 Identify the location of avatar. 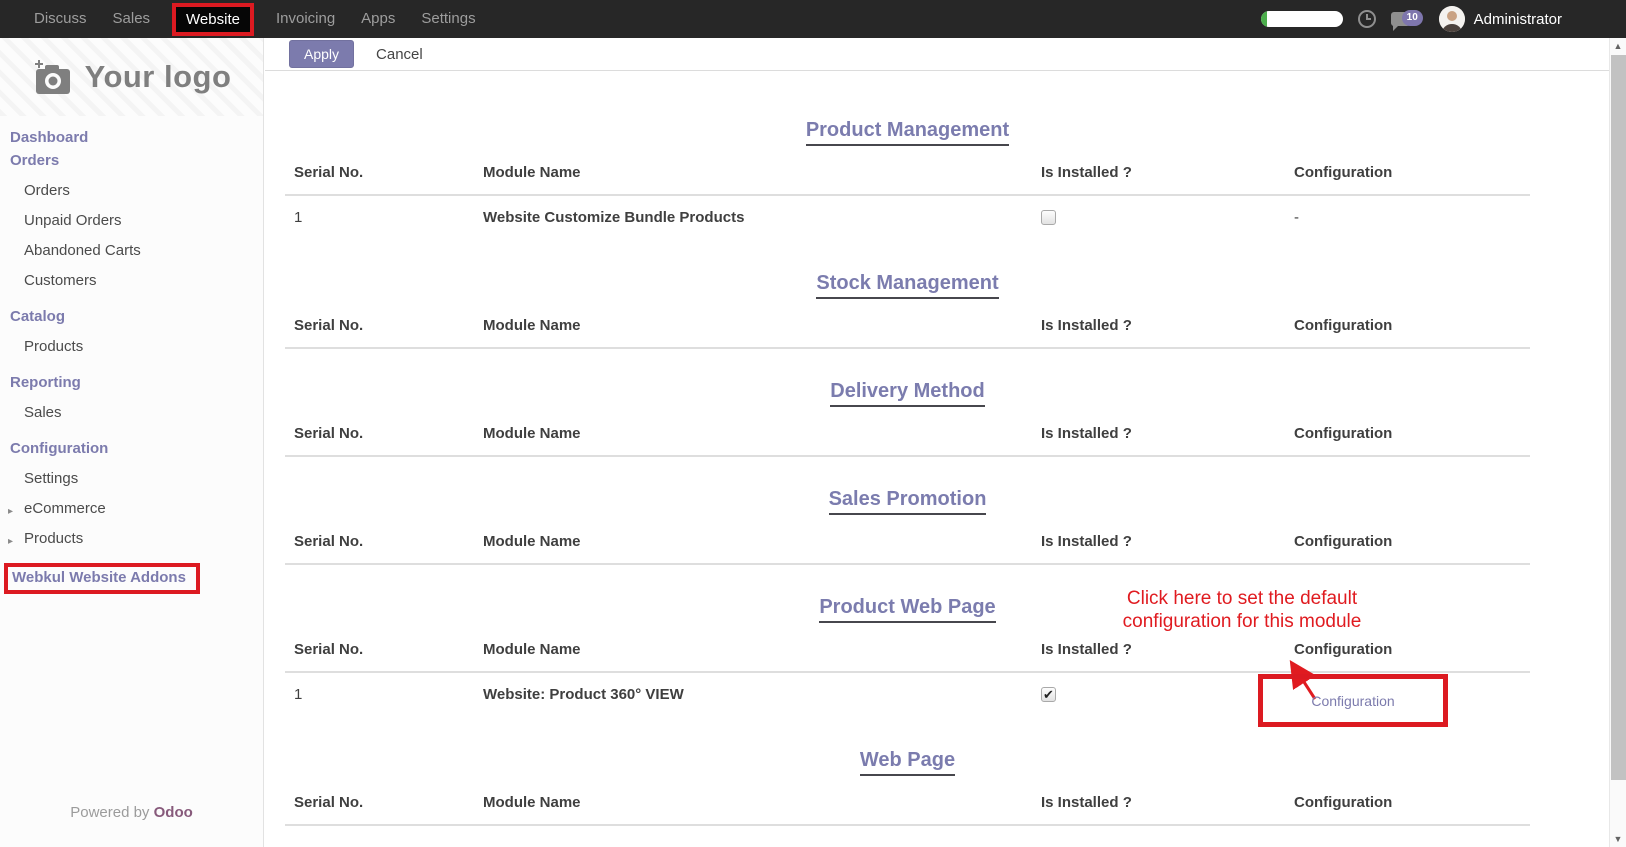
(1451, 19).